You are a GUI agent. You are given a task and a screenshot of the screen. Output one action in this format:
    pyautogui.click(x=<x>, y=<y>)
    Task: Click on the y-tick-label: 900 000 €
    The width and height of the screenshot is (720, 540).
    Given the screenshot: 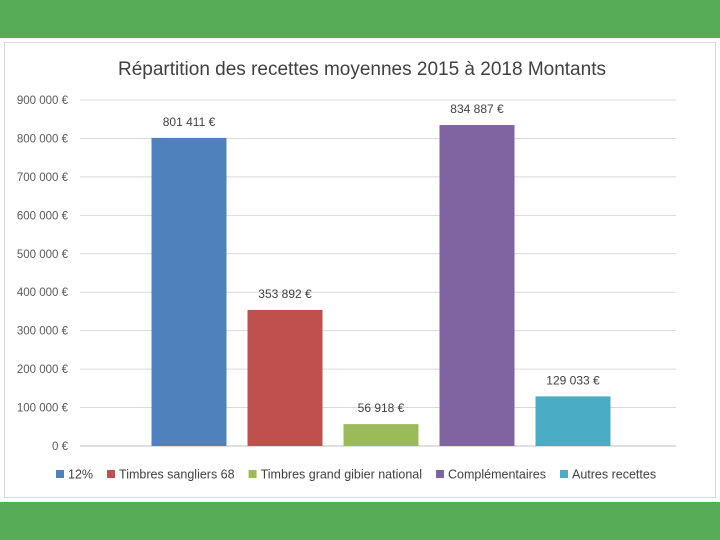 What is the action you would take?
    pyautogui.click(x=43, y=101)
    